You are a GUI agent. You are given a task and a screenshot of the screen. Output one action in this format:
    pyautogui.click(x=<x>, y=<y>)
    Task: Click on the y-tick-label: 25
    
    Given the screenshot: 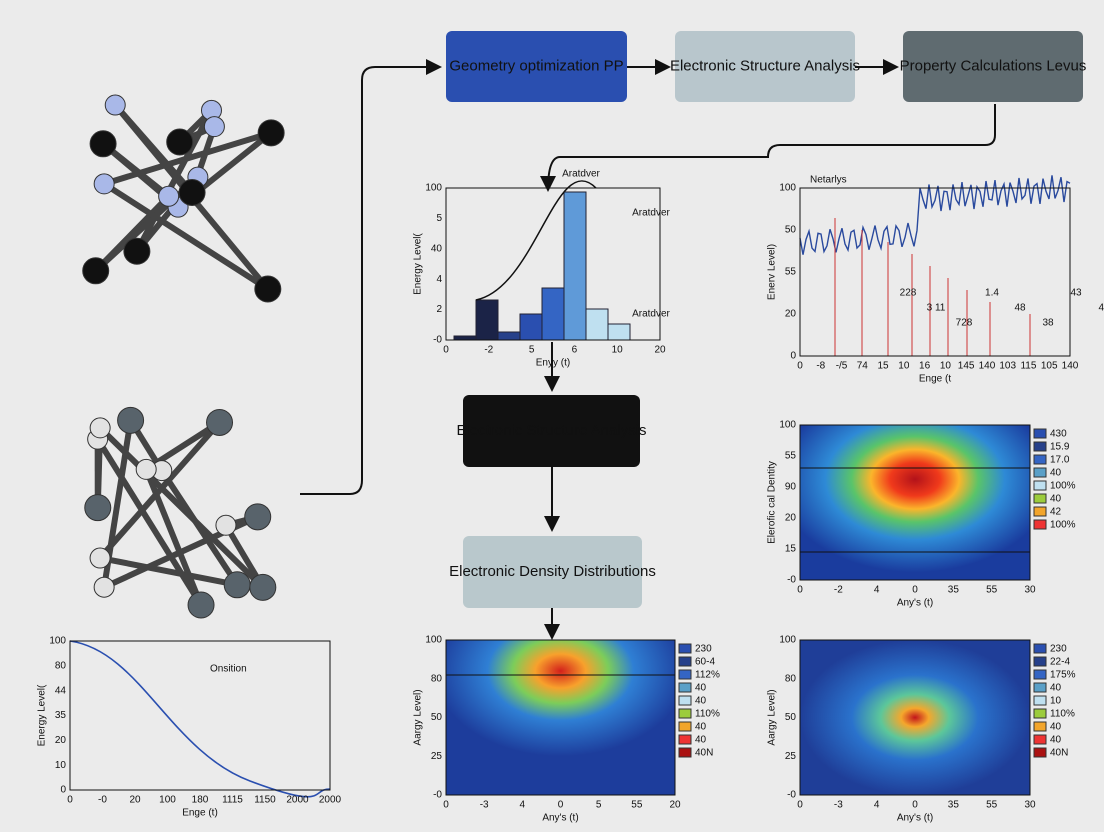 What is the action you would take?
    pyautogui.click(x=437, y=756)
    